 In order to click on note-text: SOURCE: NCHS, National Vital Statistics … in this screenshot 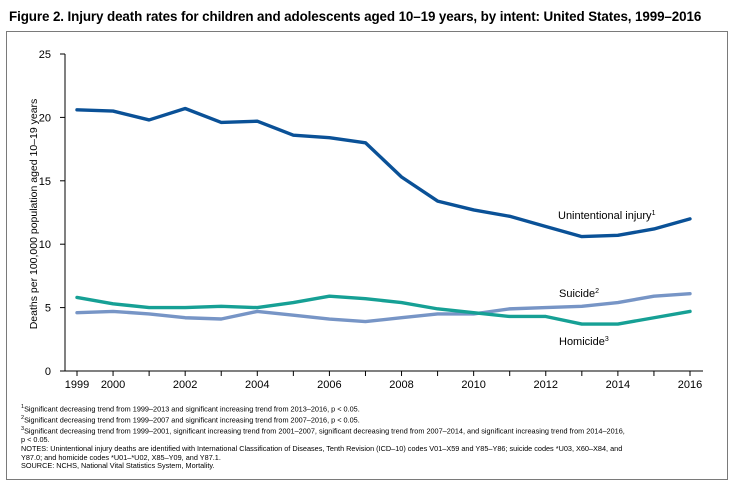, I will do `click(118, 466)`.